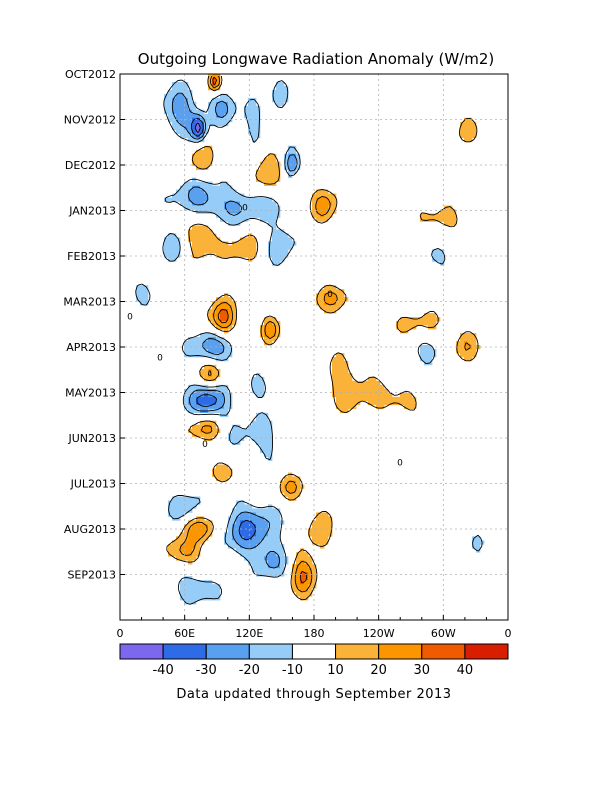 The height and width of the screenshot is (800, 600). Describe the element at coordinates (249, 633) in the screenshot. I see `x-tick-label: 120E` at that location.